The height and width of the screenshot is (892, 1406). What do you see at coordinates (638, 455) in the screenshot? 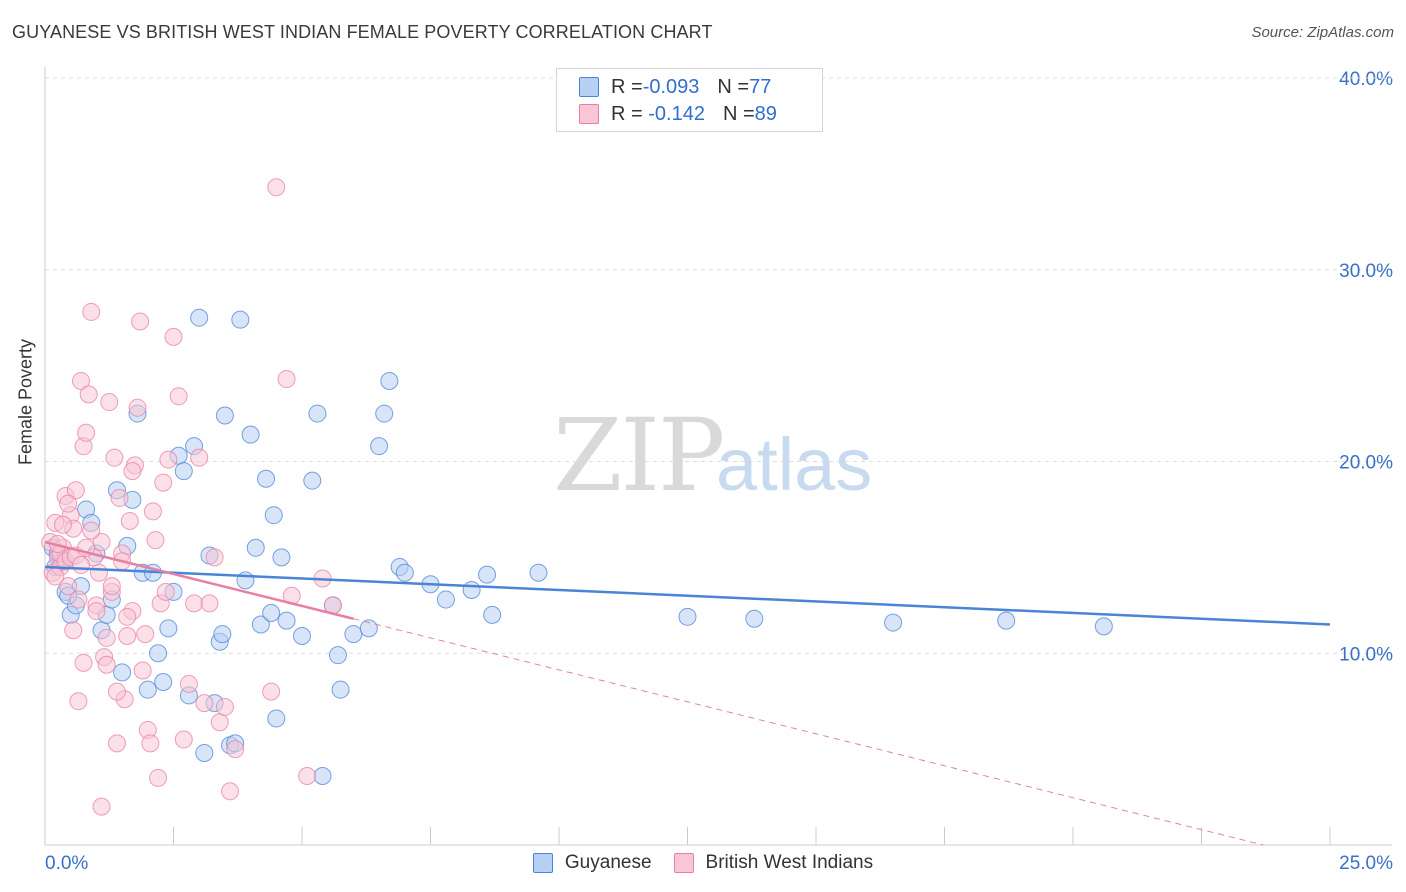
I see `watermark-zip: ZIP` at bounding box center [638, 455].